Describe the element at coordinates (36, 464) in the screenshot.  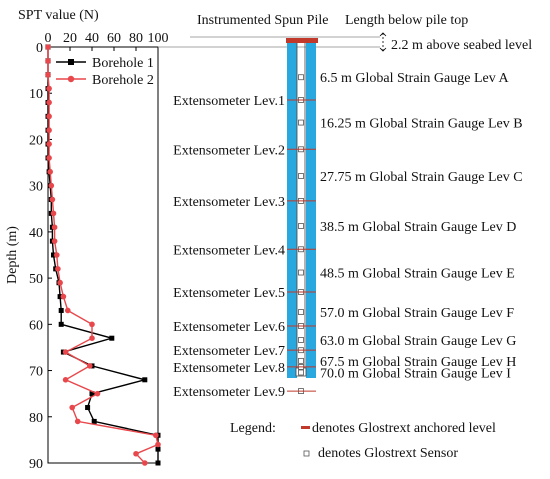
I see `y-tick-label: 90` at that location.